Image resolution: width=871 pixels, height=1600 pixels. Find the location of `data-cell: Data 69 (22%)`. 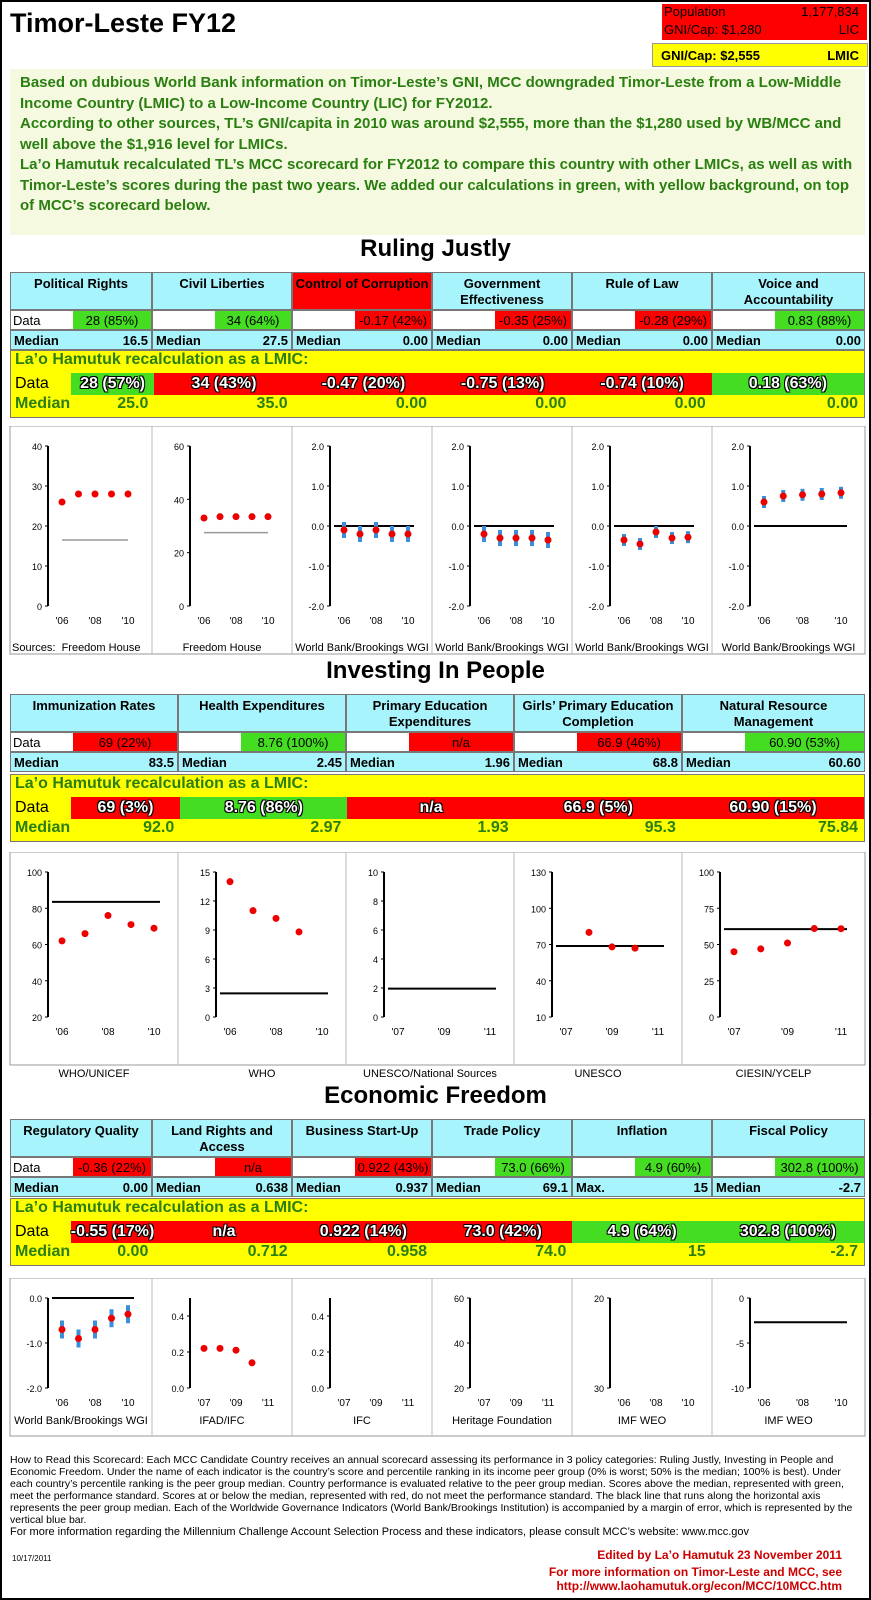

data-cell: Data 69 (22%) is located at coordinates (94, 742).